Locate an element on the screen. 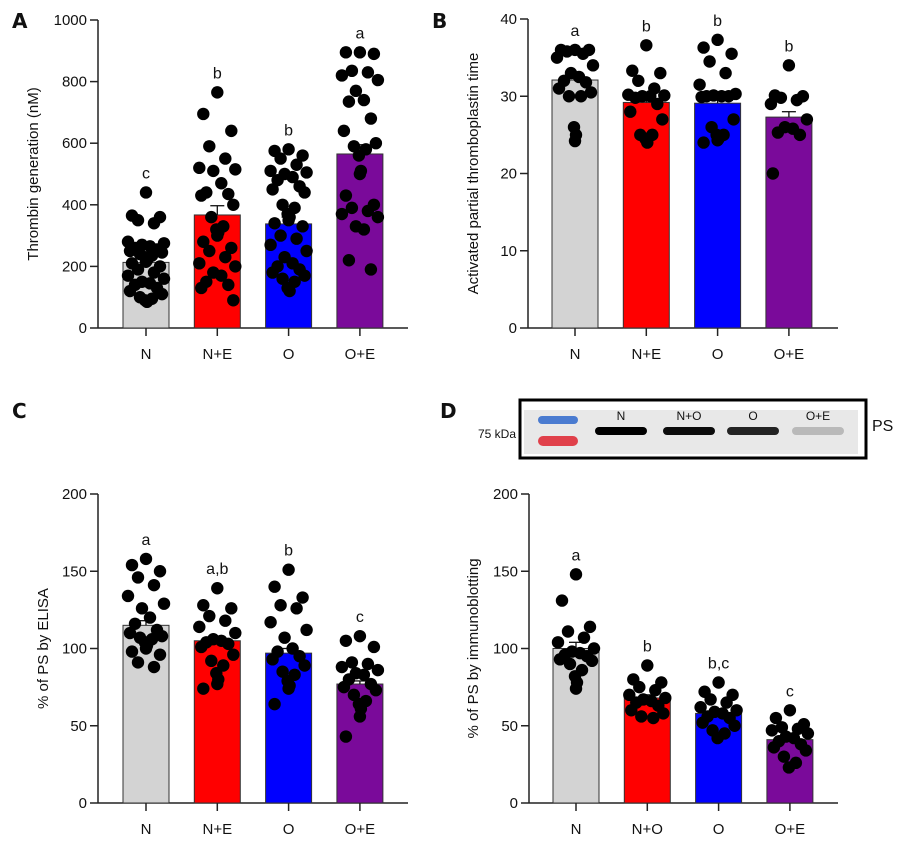  panel-letter: A is located at coordinates (20, 21).